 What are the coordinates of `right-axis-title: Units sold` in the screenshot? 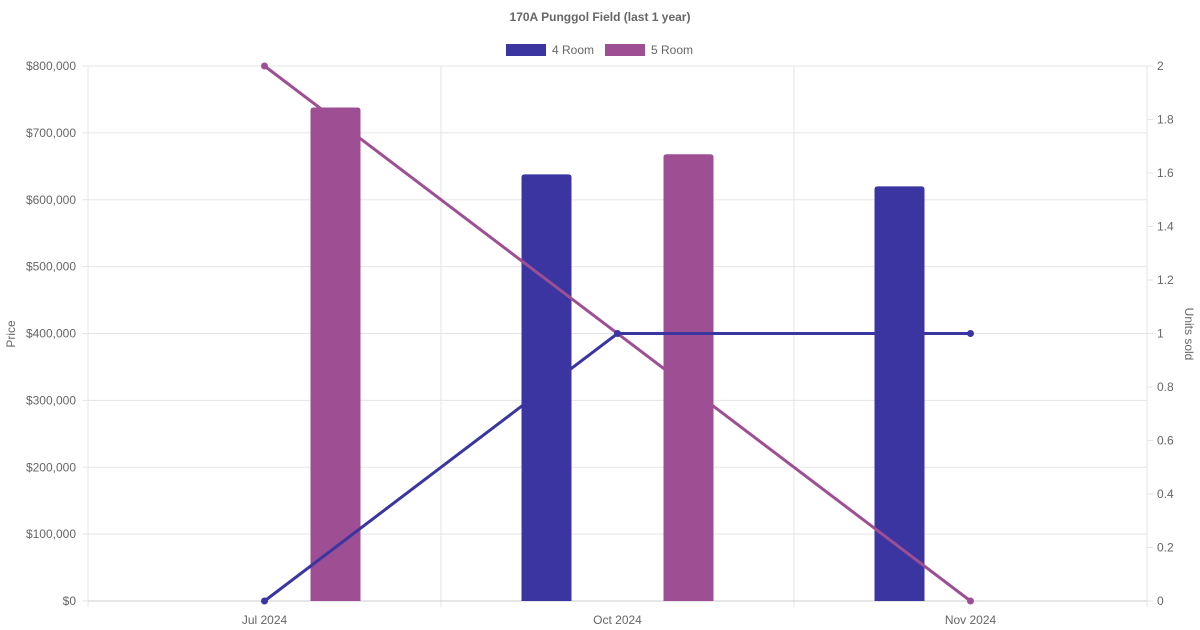 It's located at (1189, 334).